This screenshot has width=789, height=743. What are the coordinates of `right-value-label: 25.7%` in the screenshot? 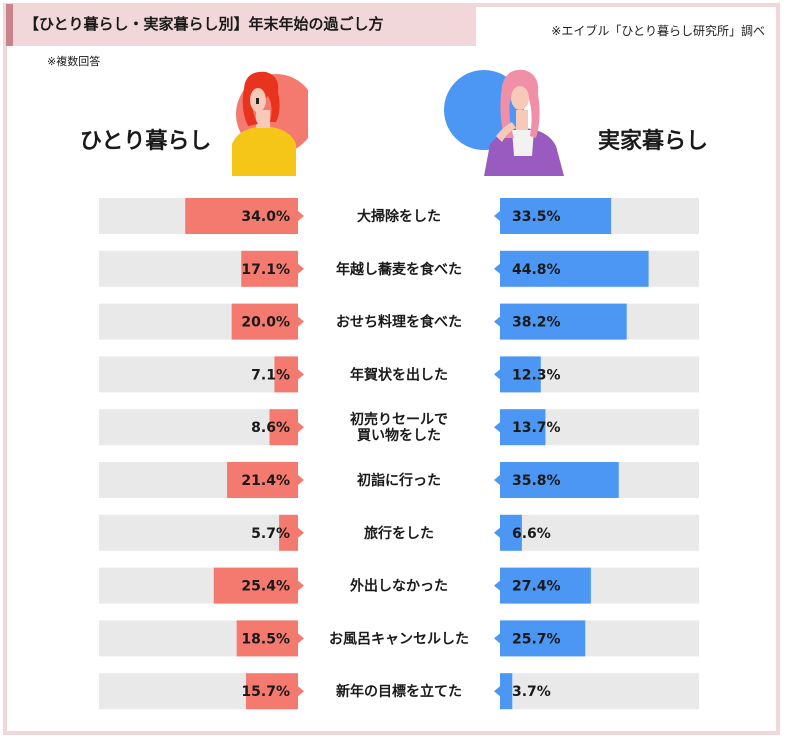 It's located at (536, 639).